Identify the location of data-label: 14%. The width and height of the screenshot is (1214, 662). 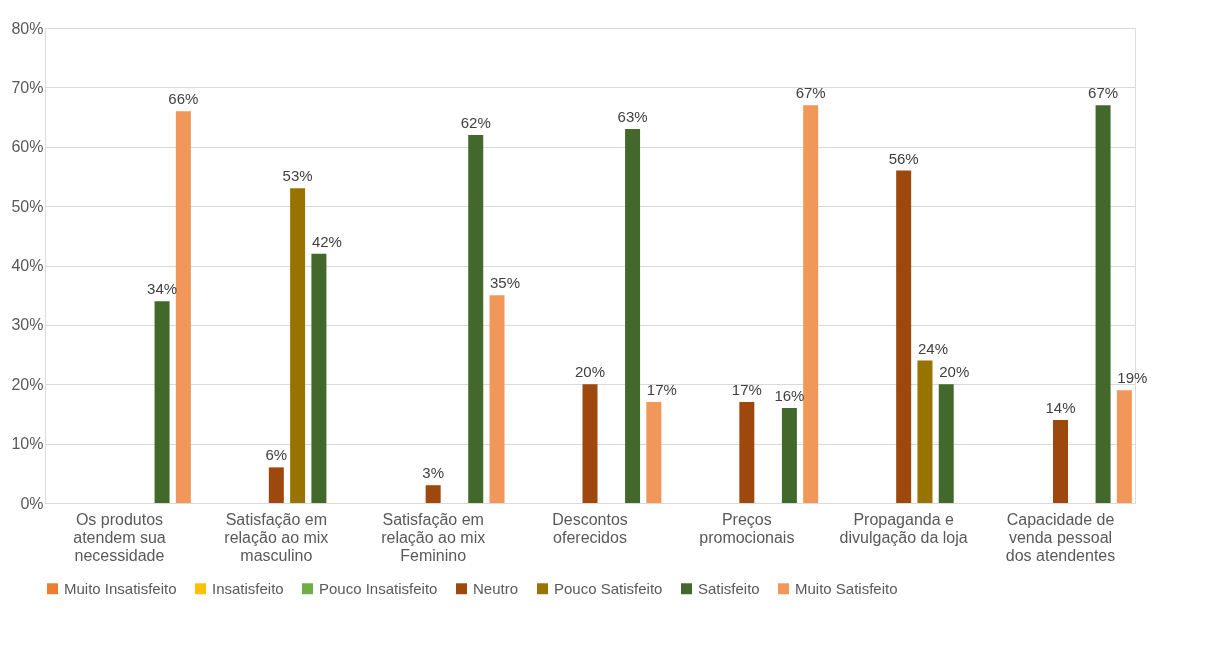
(1060, 407).